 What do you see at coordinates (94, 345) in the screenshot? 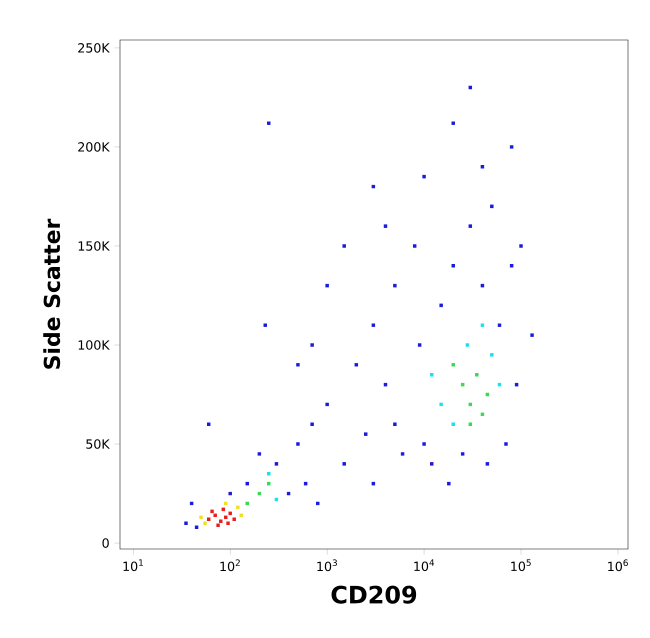
I see `y-tick-label: 100K` at bounding box center [94, 345].